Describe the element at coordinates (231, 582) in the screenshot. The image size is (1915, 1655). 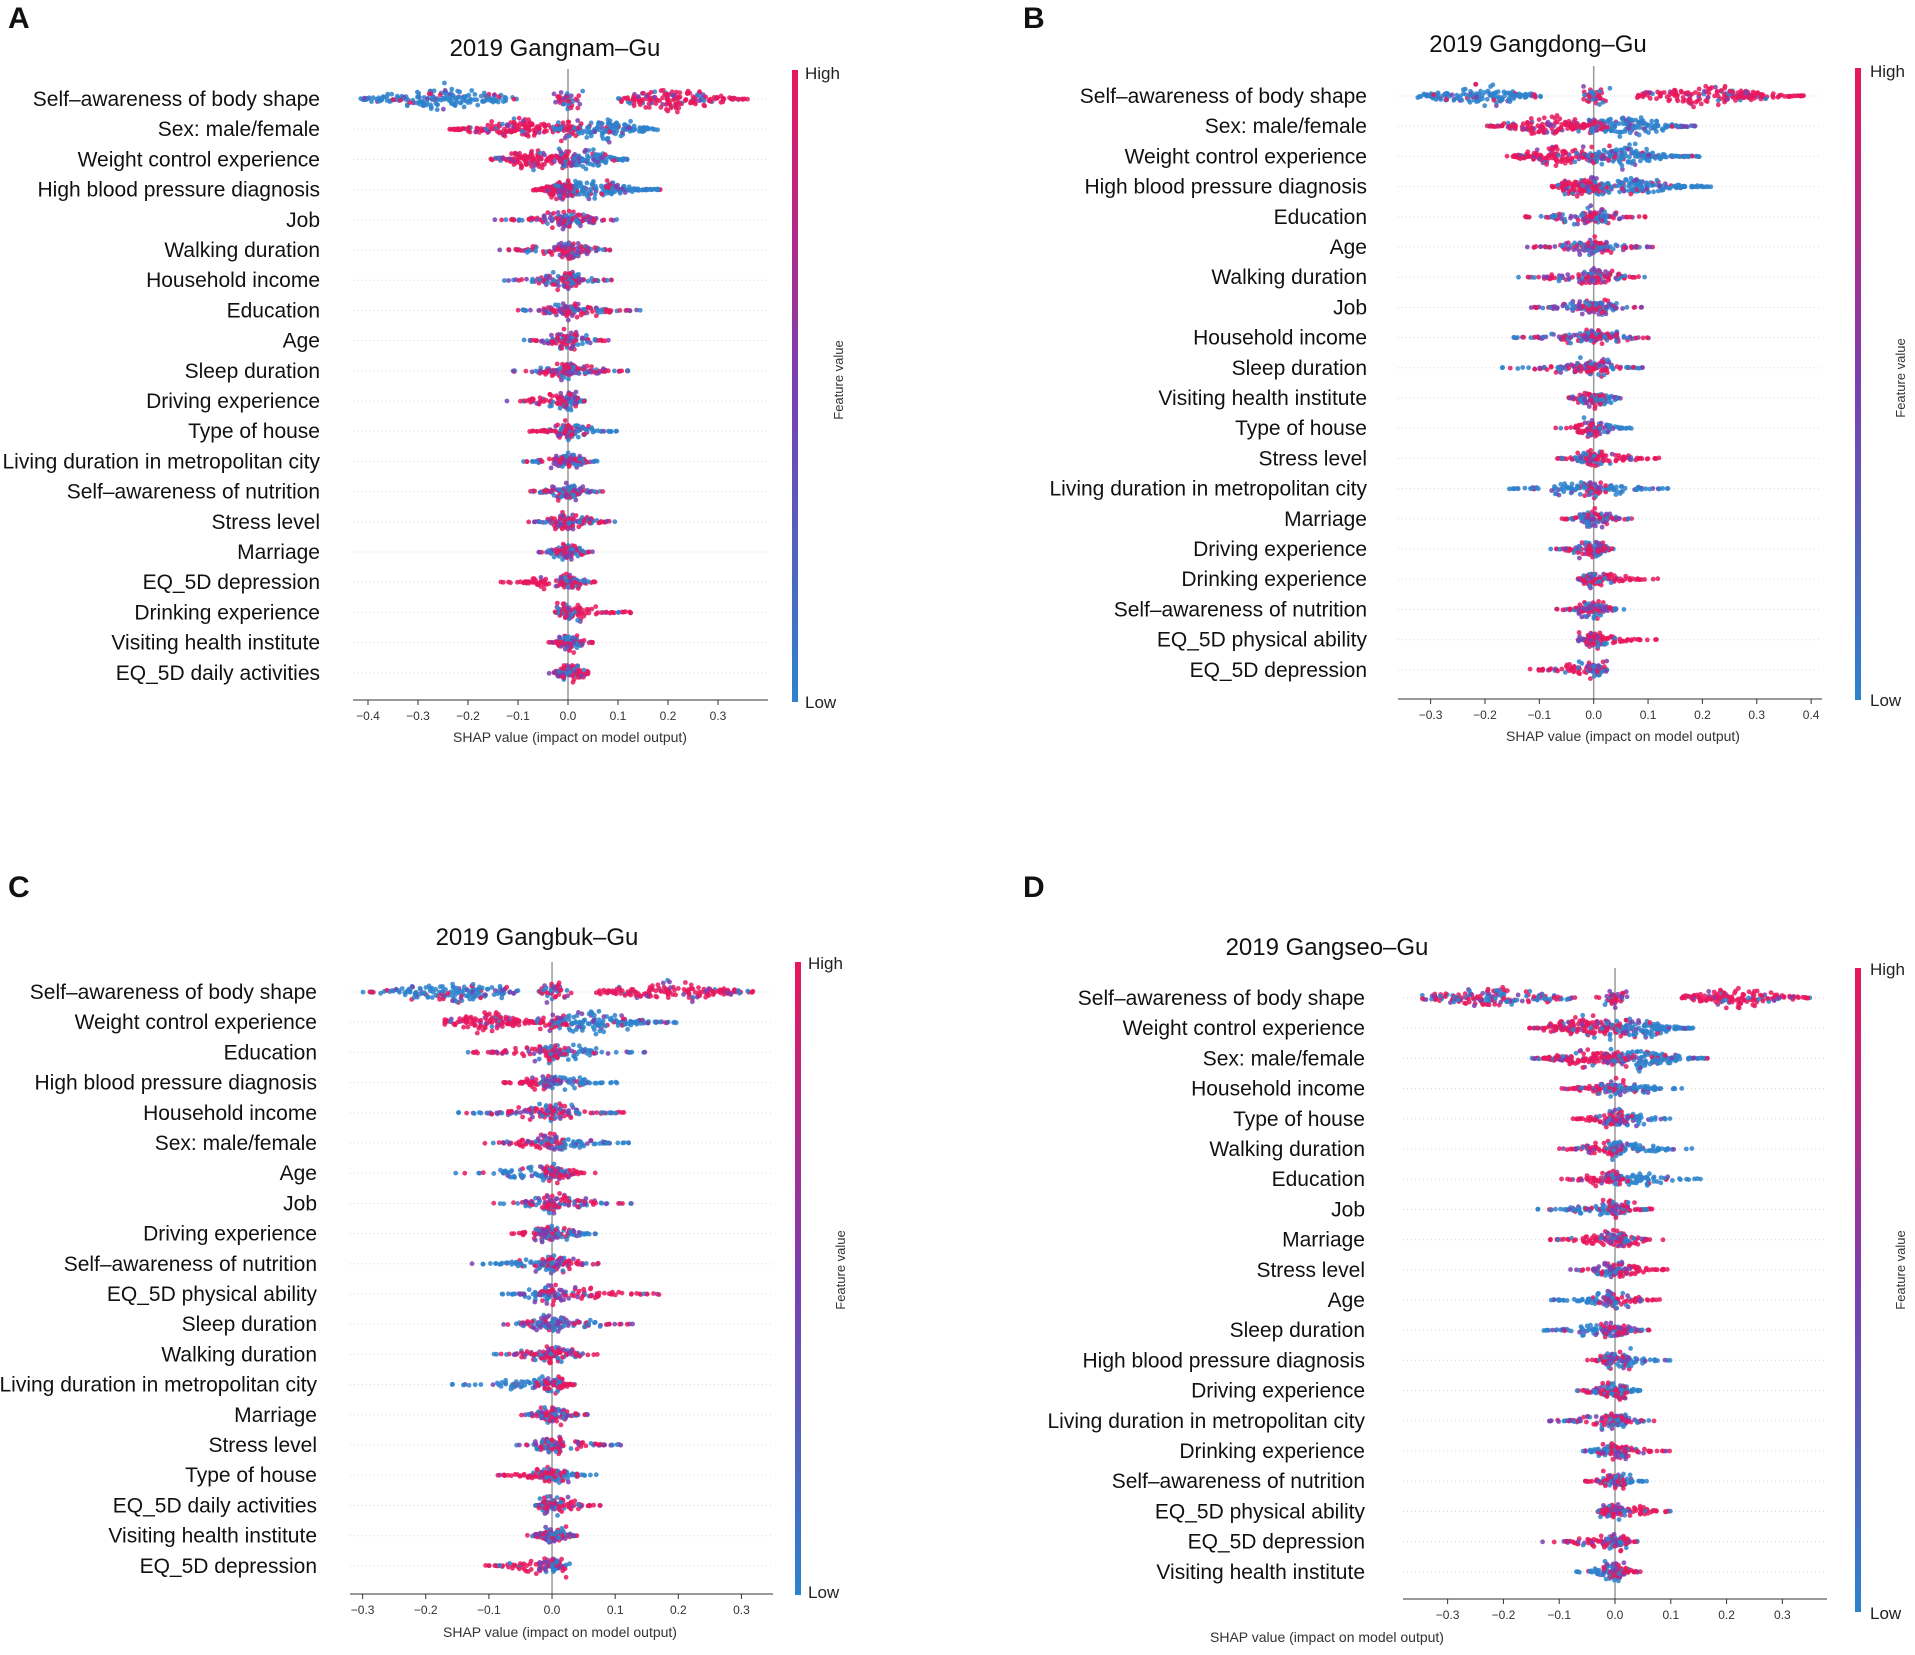
I see `feature-label: EQ_5D depression` at that location.